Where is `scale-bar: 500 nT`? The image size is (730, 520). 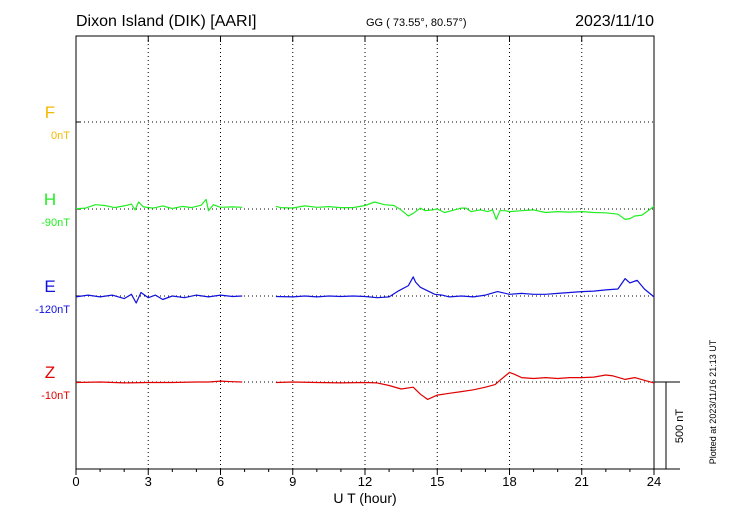
scale-bar: 500 nT is located at coordinates (670, 425).